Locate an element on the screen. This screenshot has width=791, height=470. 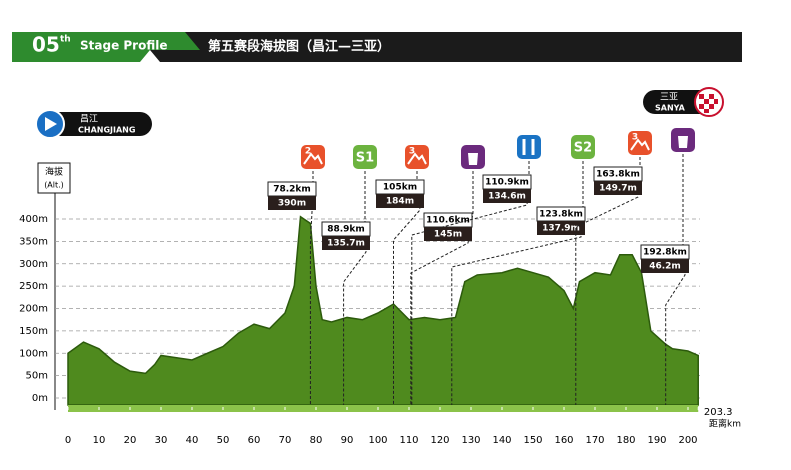
icon-text: S1 is located at coordinates (365, 158).